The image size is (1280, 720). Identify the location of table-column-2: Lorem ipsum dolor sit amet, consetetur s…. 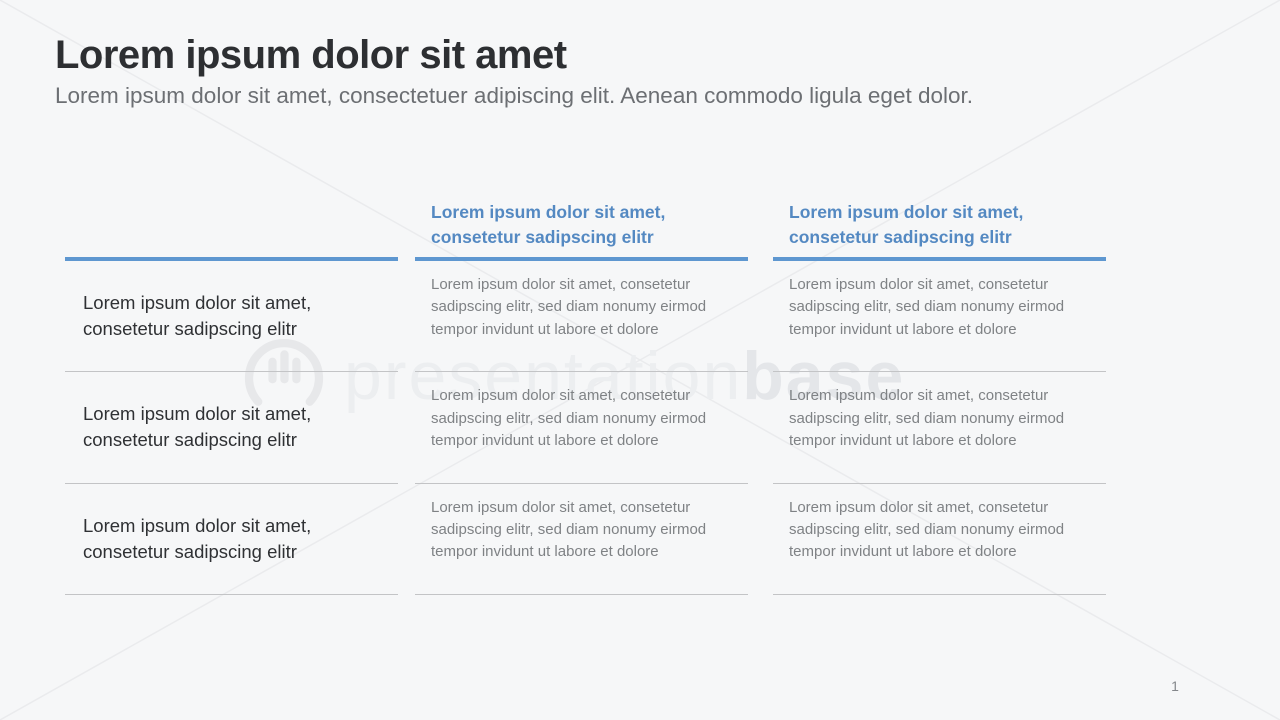
(581, 395).